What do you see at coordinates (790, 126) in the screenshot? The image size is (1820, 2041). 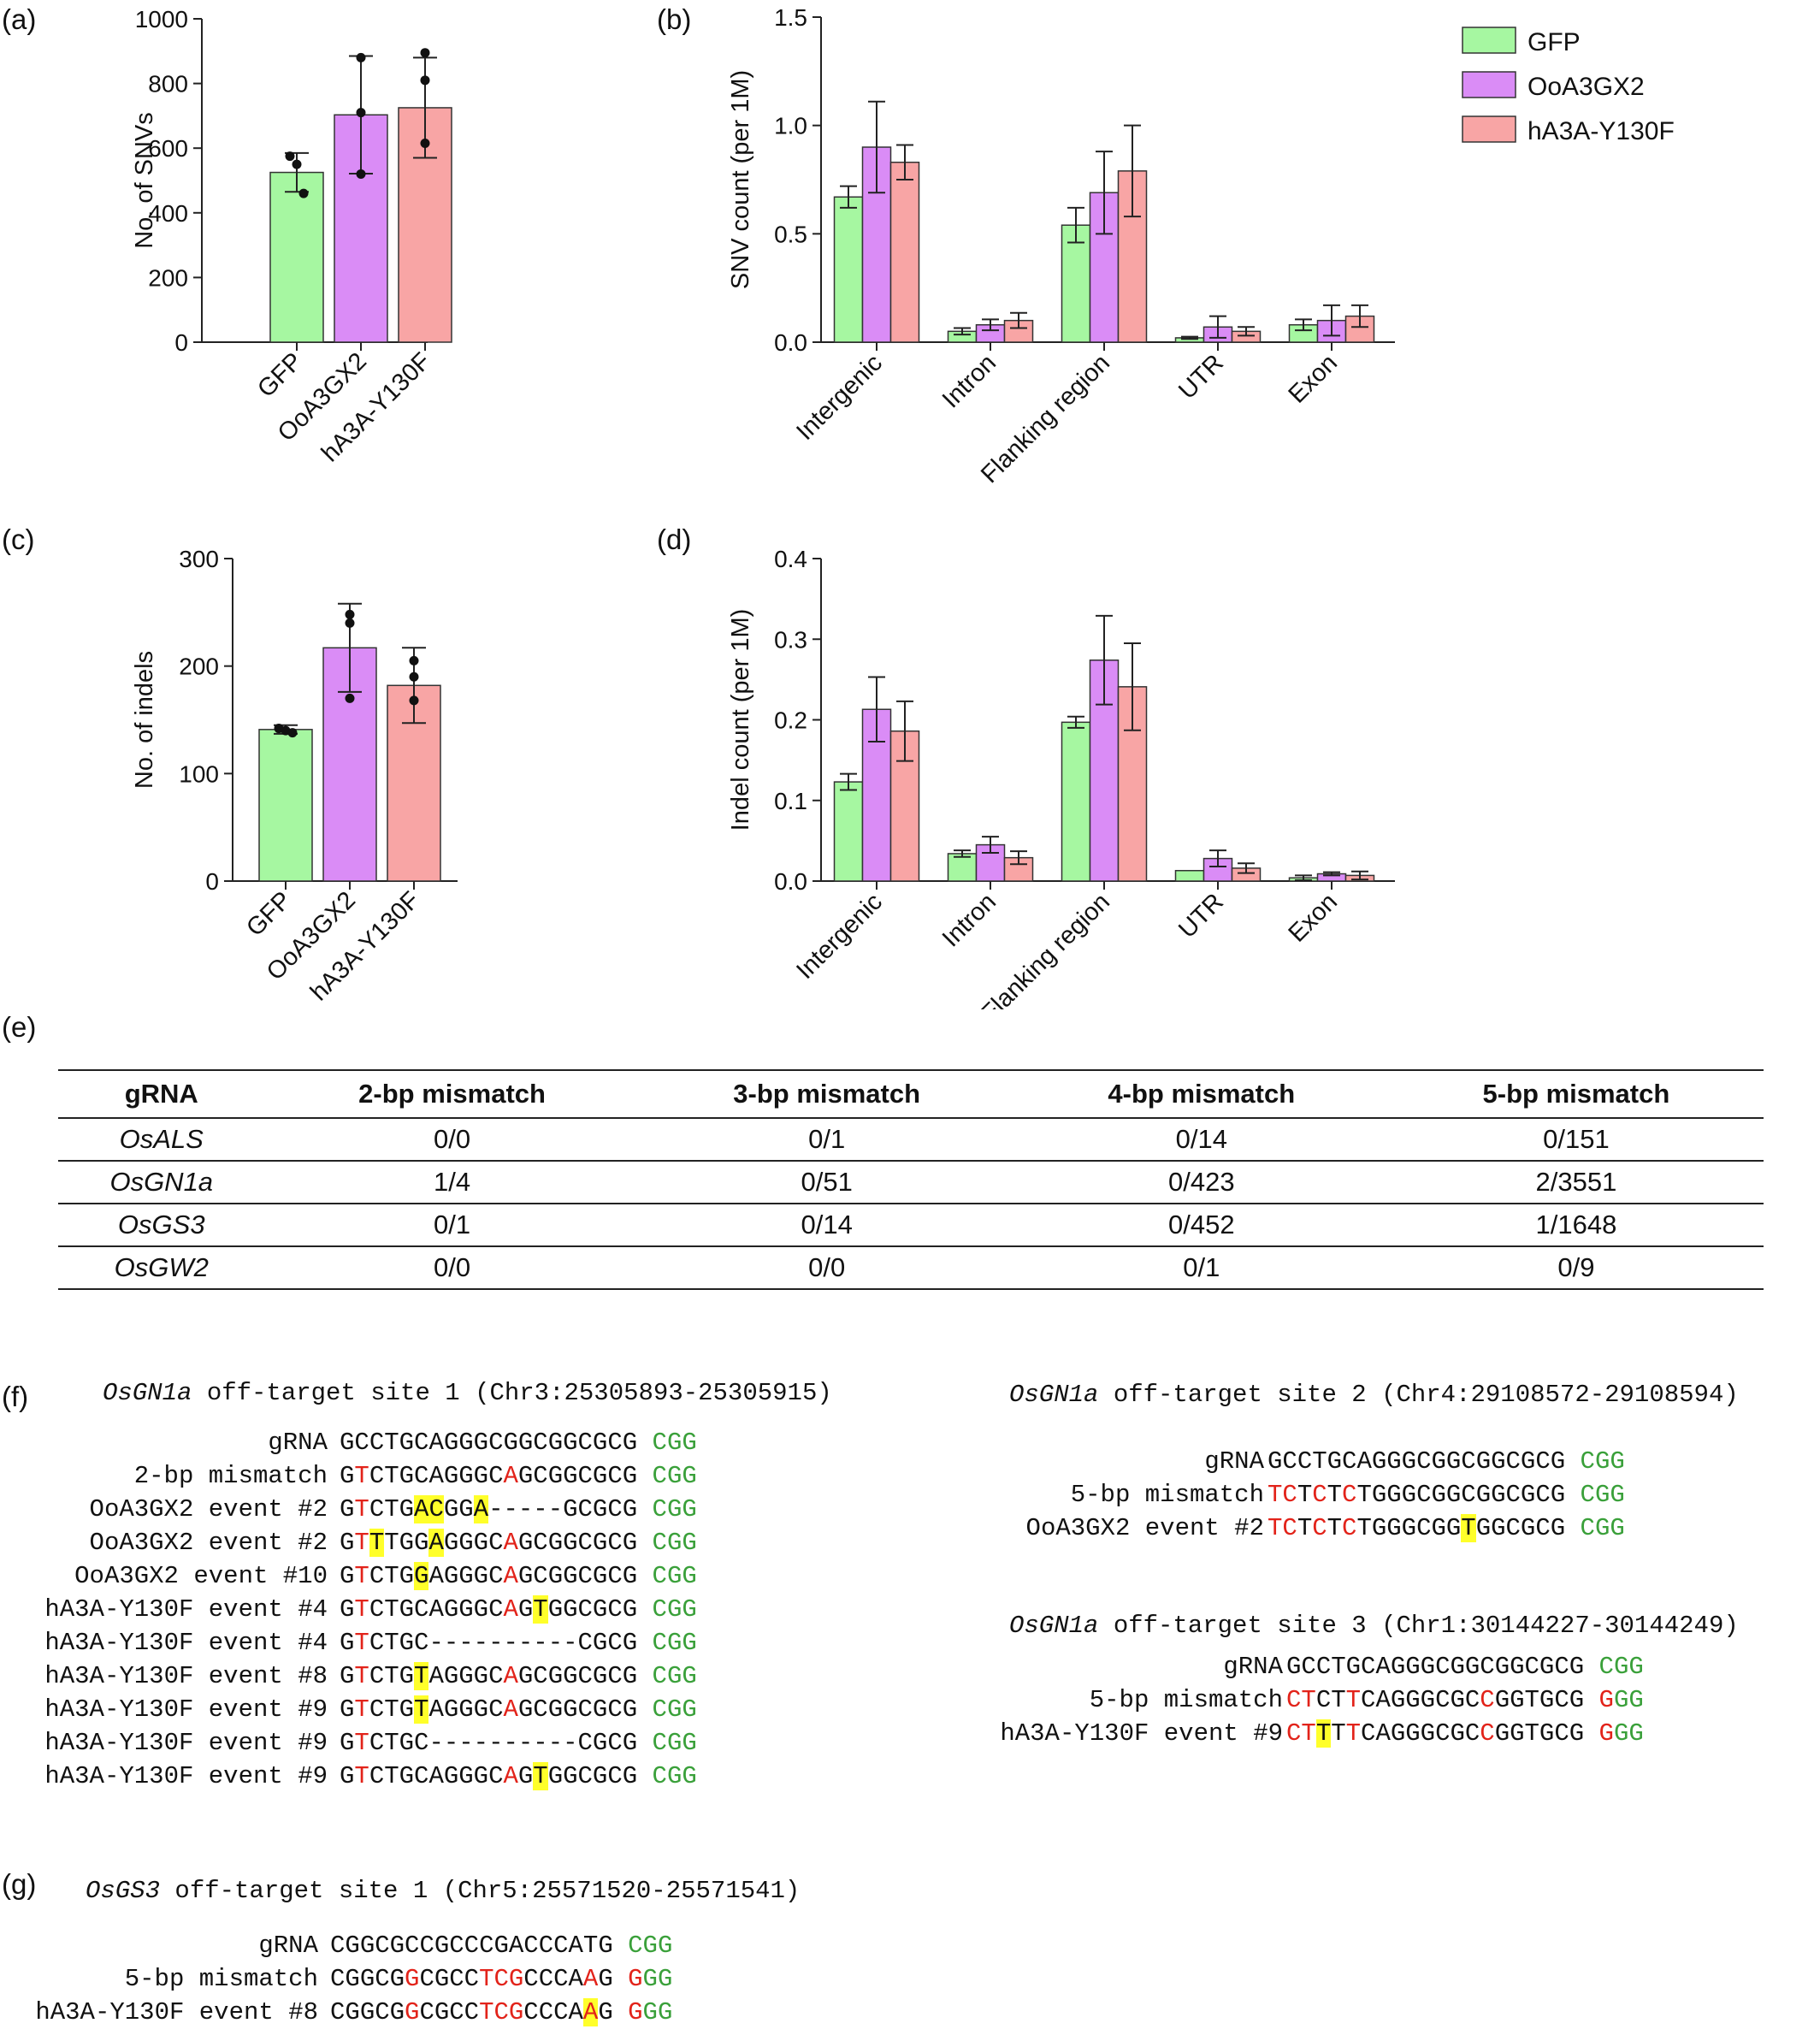 I see `y-tick-label: 1.0` at bounding box center [790, 126].